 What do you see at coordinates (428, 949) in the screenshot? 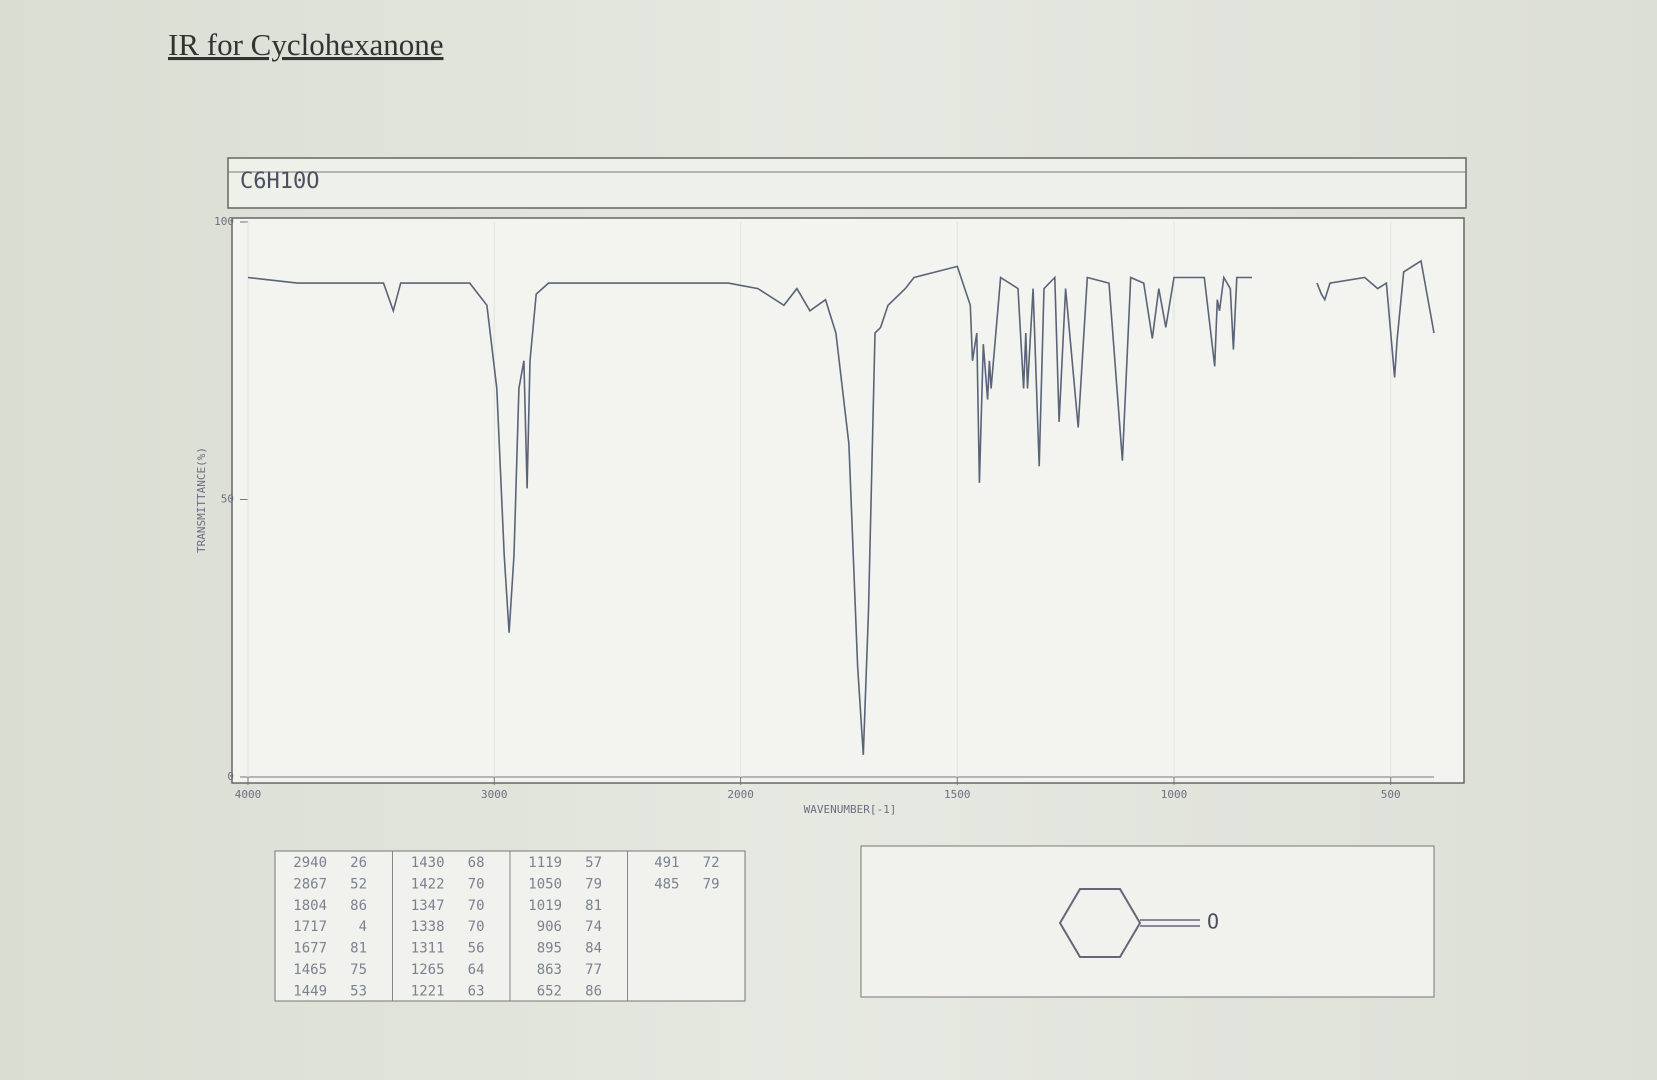
I see `peak-wavenumber: 1311` at bounding box center [428, 949].